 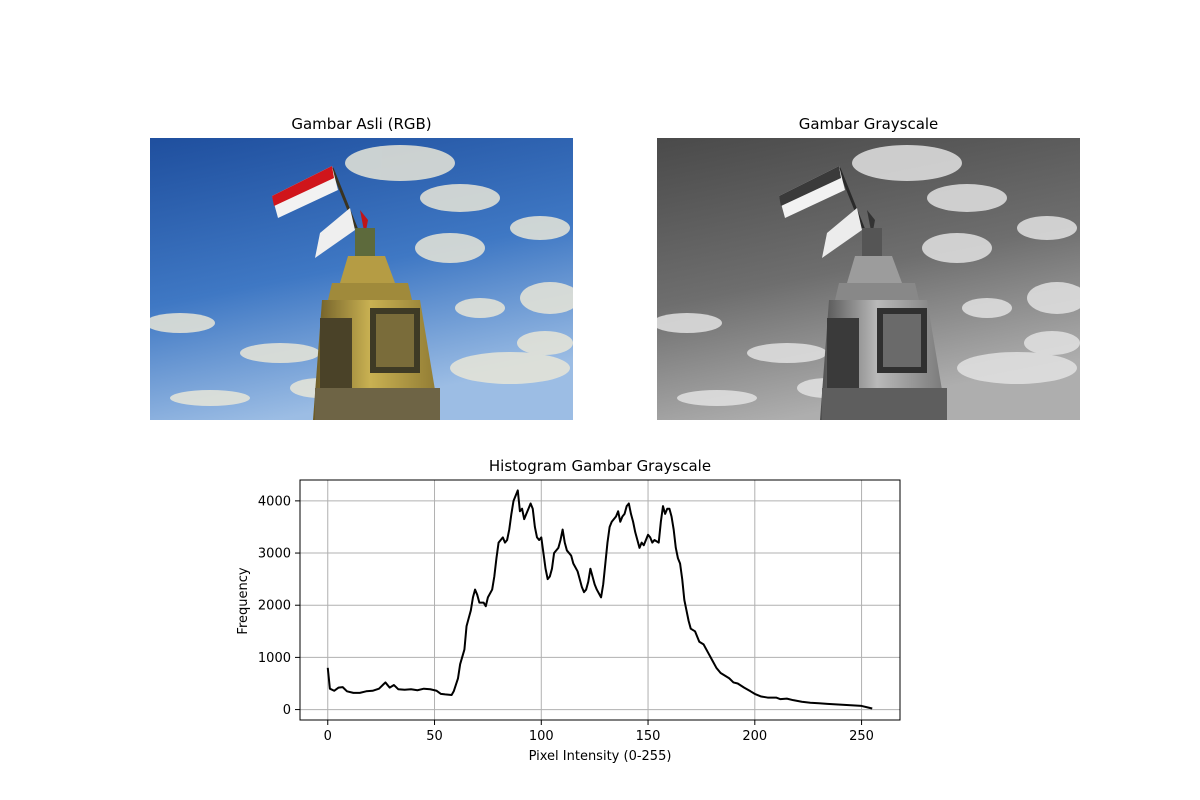 I want to click on y-tick-label: 2000, so click(x=274, y=606).